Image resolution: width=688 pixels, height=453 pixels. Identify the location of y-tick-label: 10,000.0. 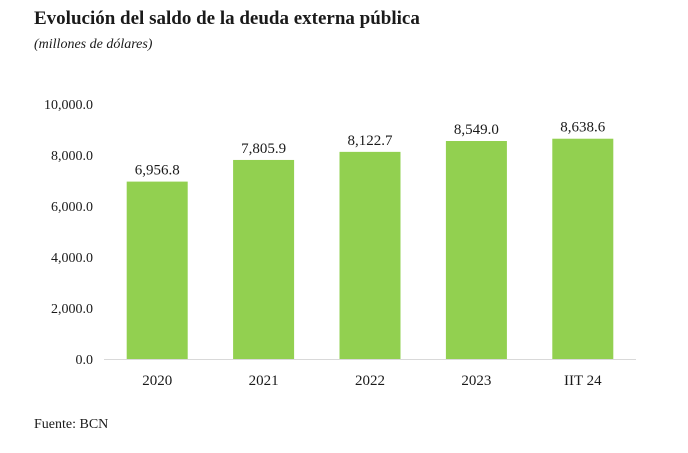
(68, 105).